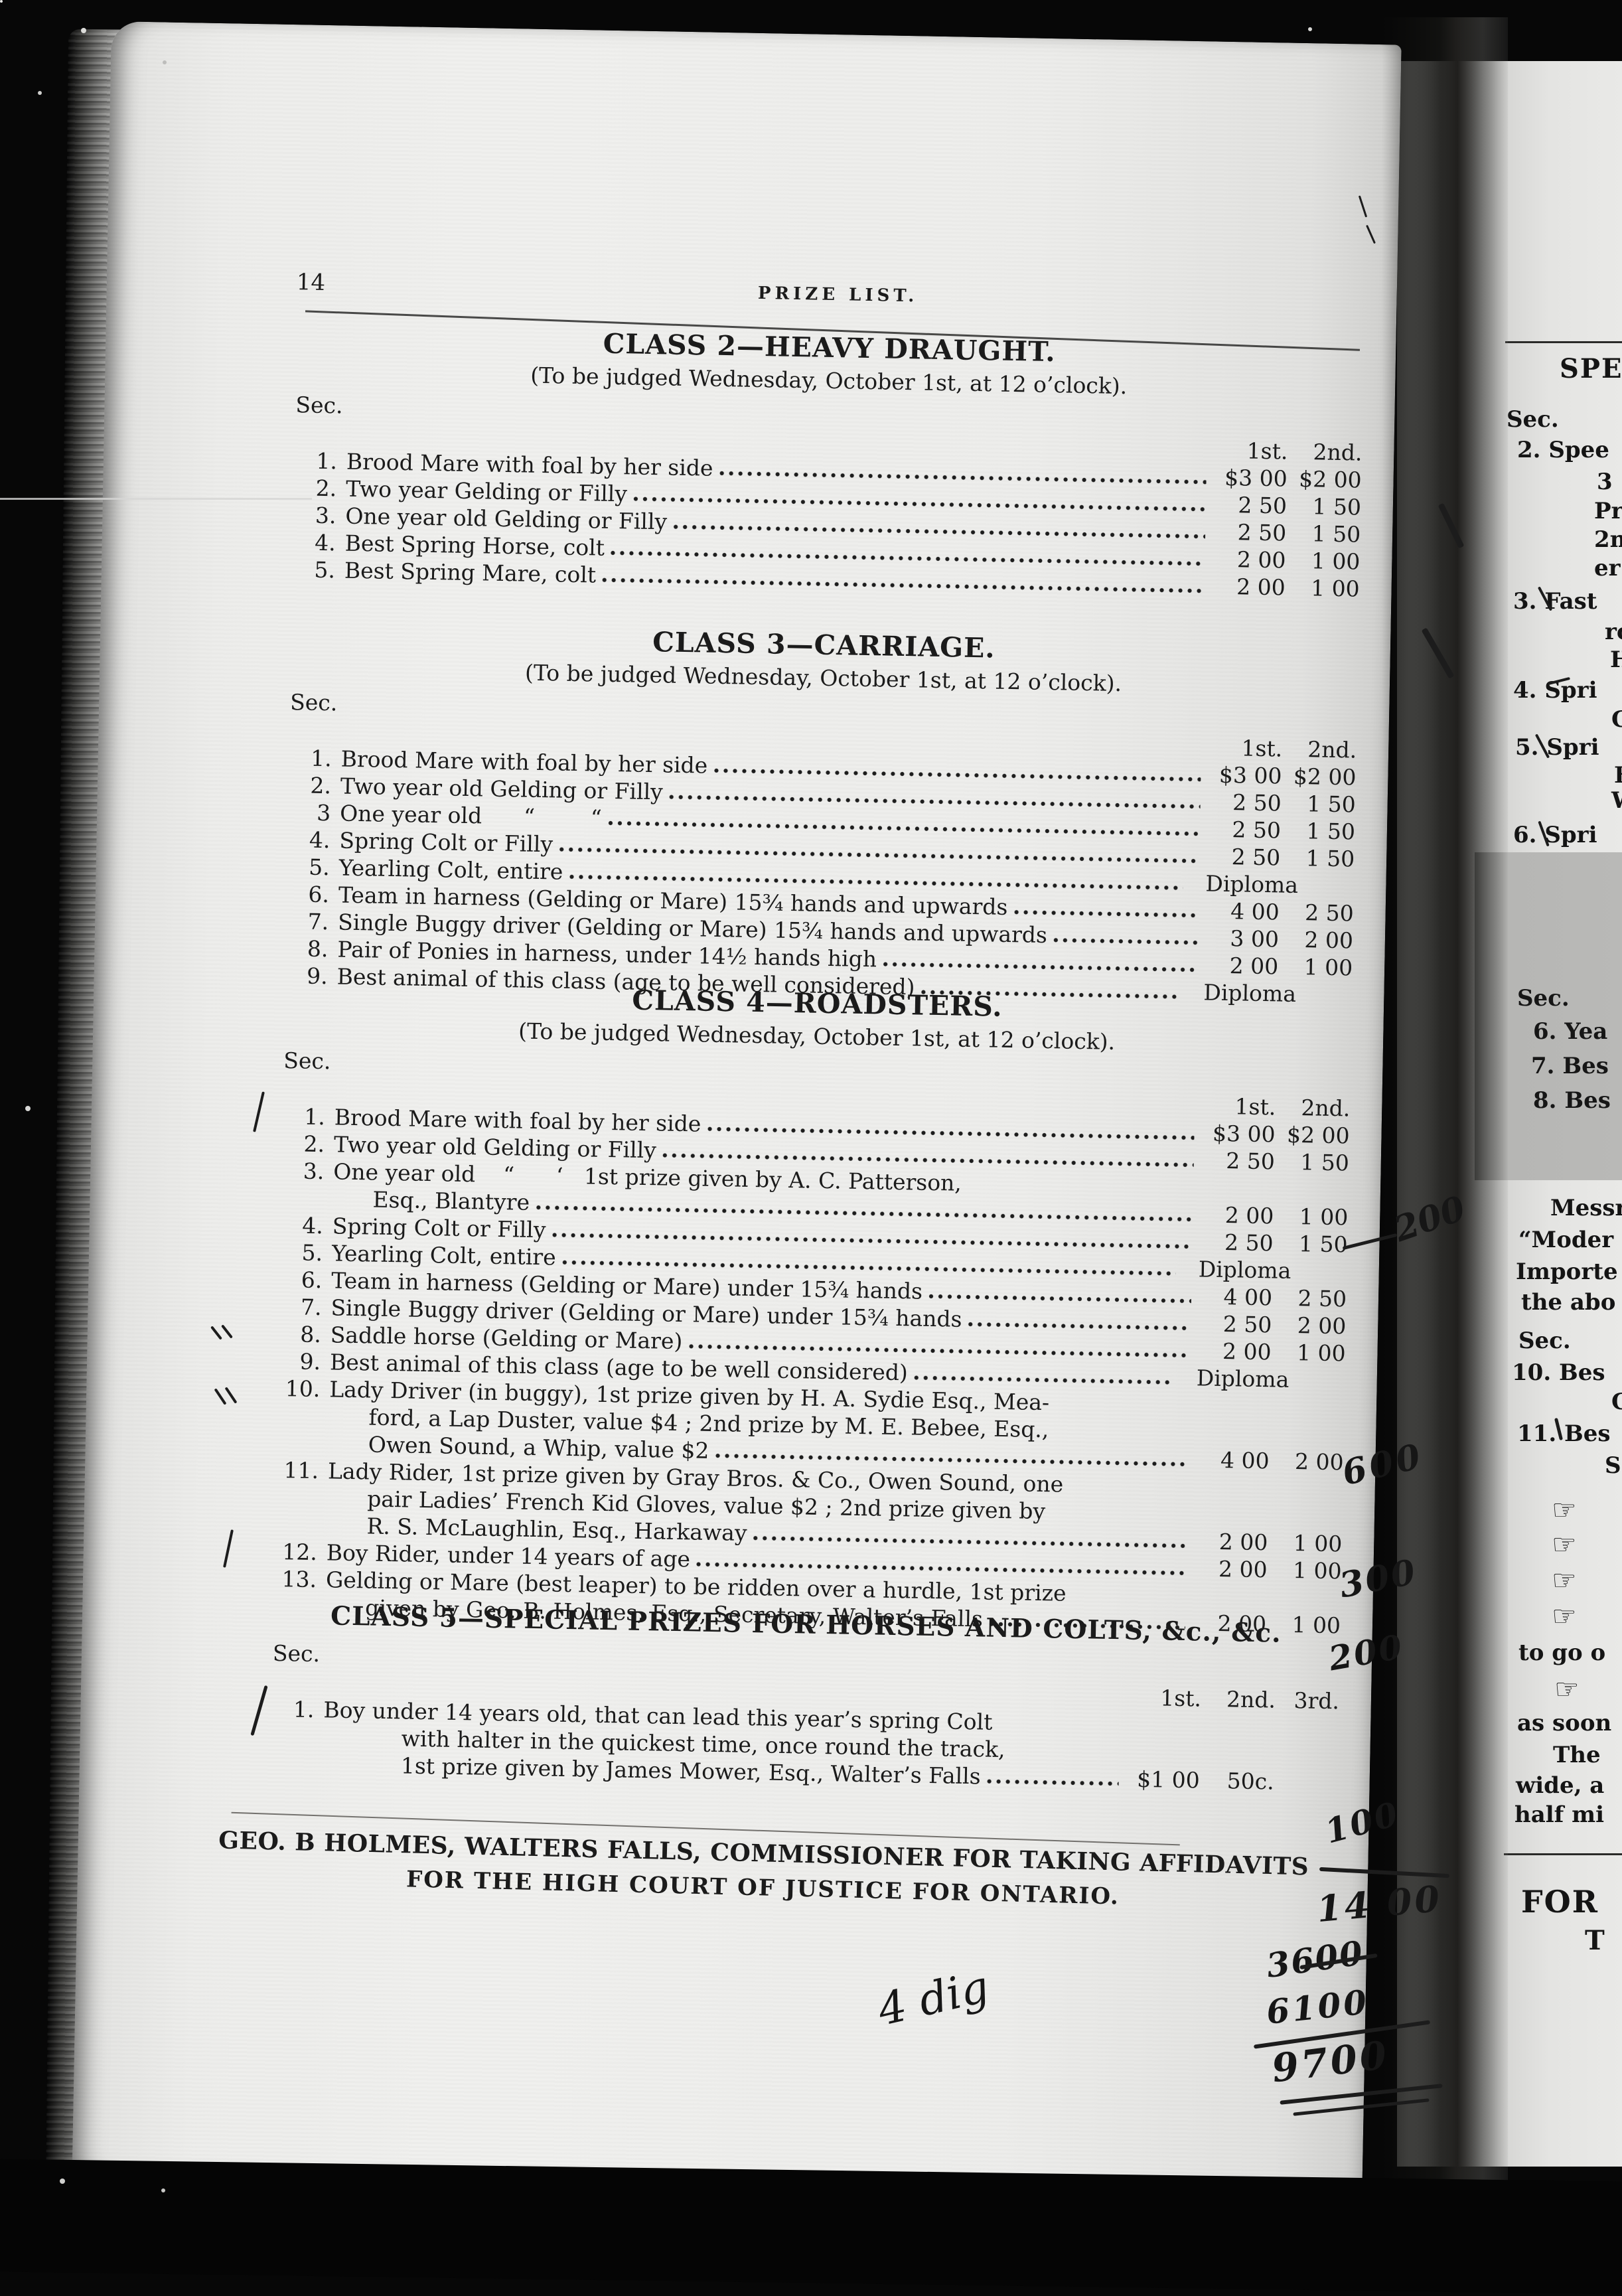  Describe the element at coordinates (1560, 1814) in the screenshot. I see `right-page-text-fragment: half mi` at that location.